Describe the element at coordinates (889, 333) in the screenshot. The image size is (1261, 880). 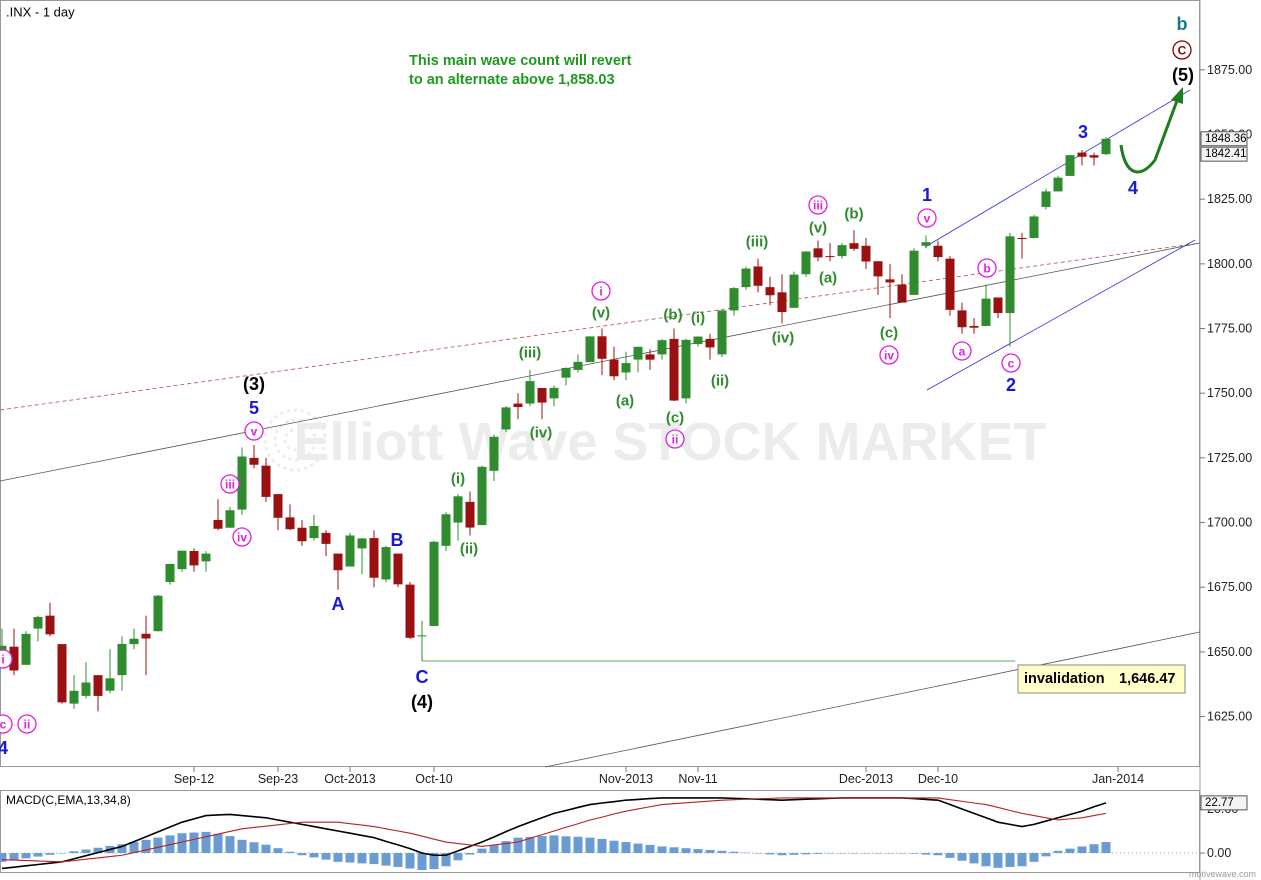
I see `wave-label: (c)` at that location.